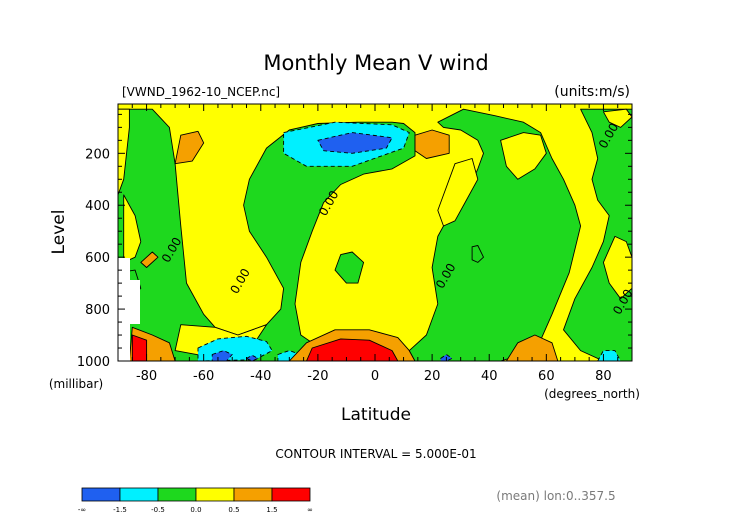 This screenshot has height=532, width=752. Describe the element at coordinates (592, 92) in the screenshot. I see `units-label: (units:m/s)` at that location.